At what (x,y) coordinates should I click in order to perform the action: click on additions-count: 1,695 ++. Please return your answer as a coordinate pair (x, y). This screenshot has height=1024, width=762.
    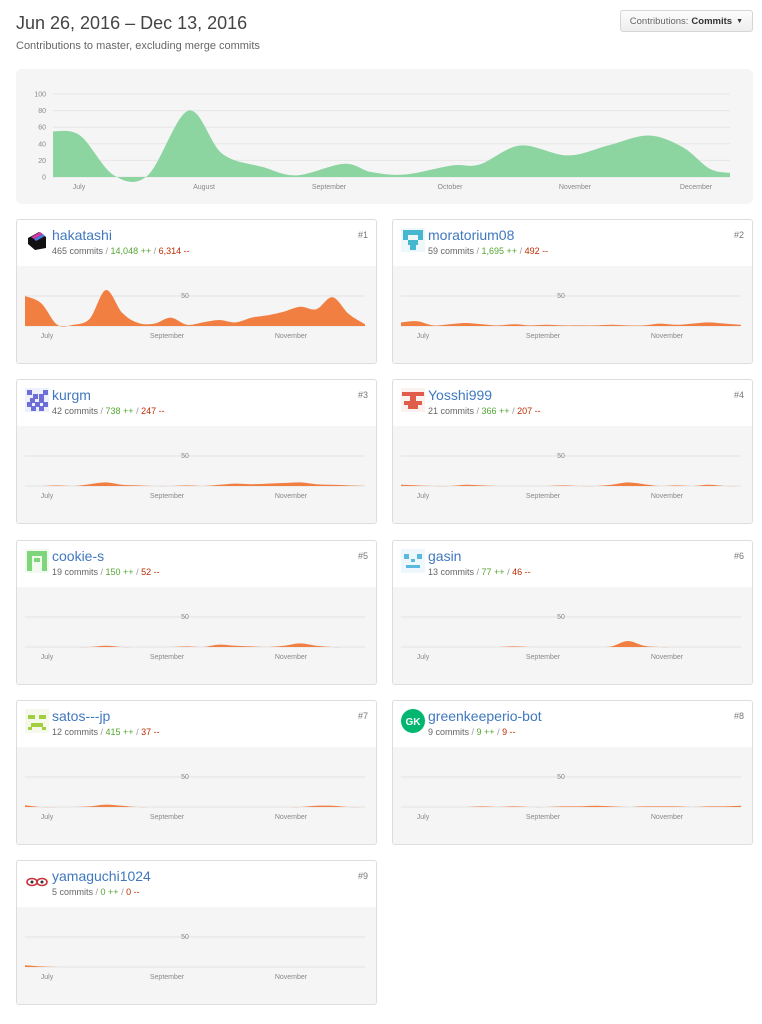
    Looking at the image, I should click on (499, 251).